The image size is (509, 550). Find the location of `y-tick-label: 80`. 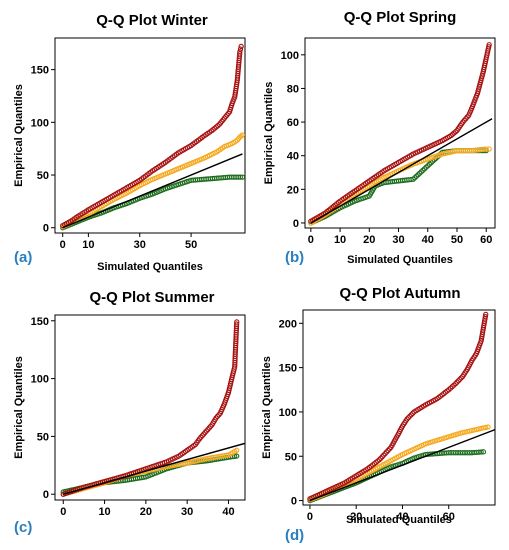

y-tick-label: 80 is located at coordinates (293, 89).